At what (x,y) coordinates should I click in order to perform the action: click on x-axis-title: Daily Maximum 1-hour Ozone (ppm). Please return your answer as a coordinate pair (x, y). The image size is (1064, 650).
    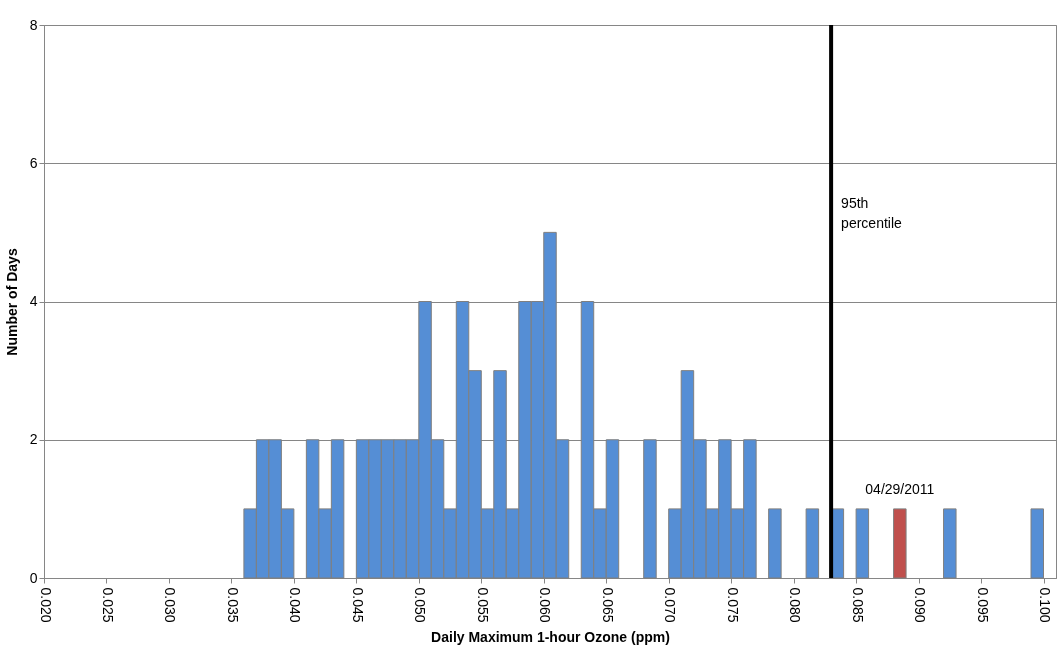
    Looking at the image, I should click on (550, 636).